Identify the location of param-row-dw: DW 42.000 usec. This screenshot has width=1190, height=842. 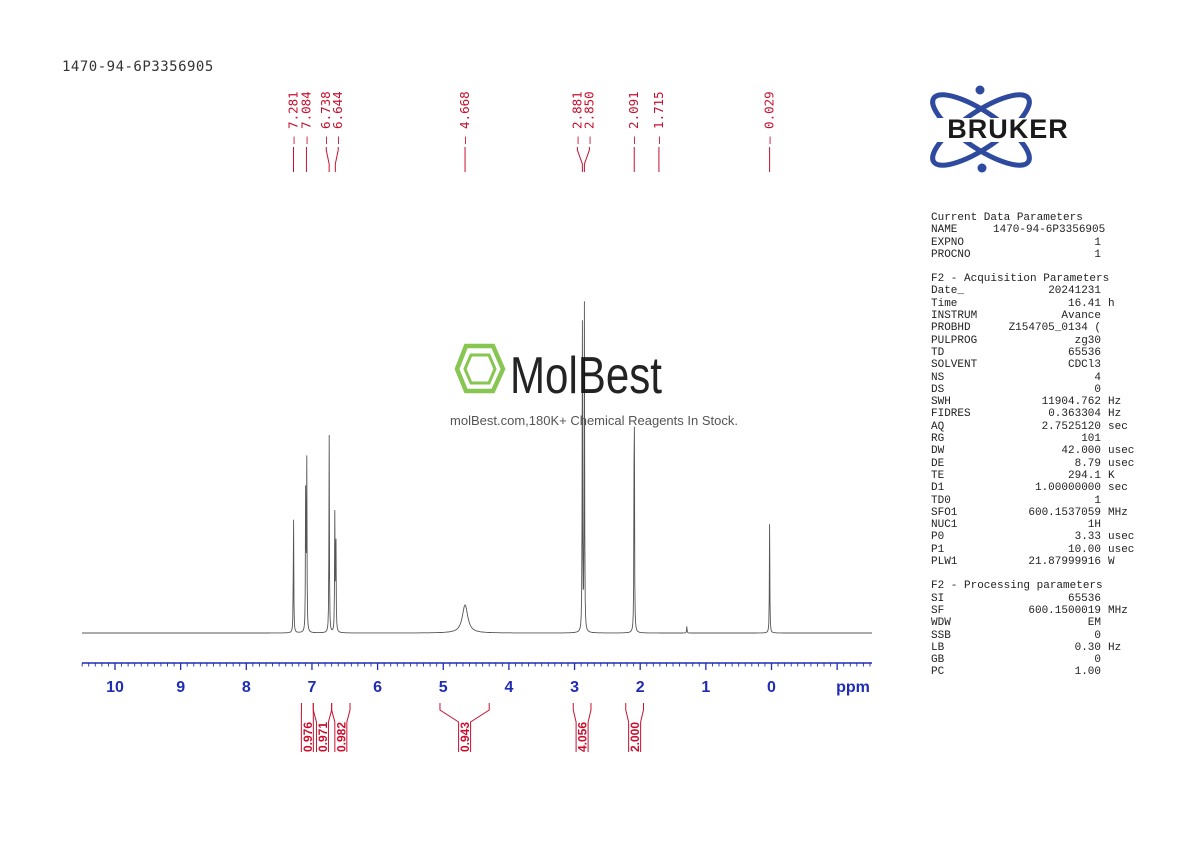
(1036, 451).